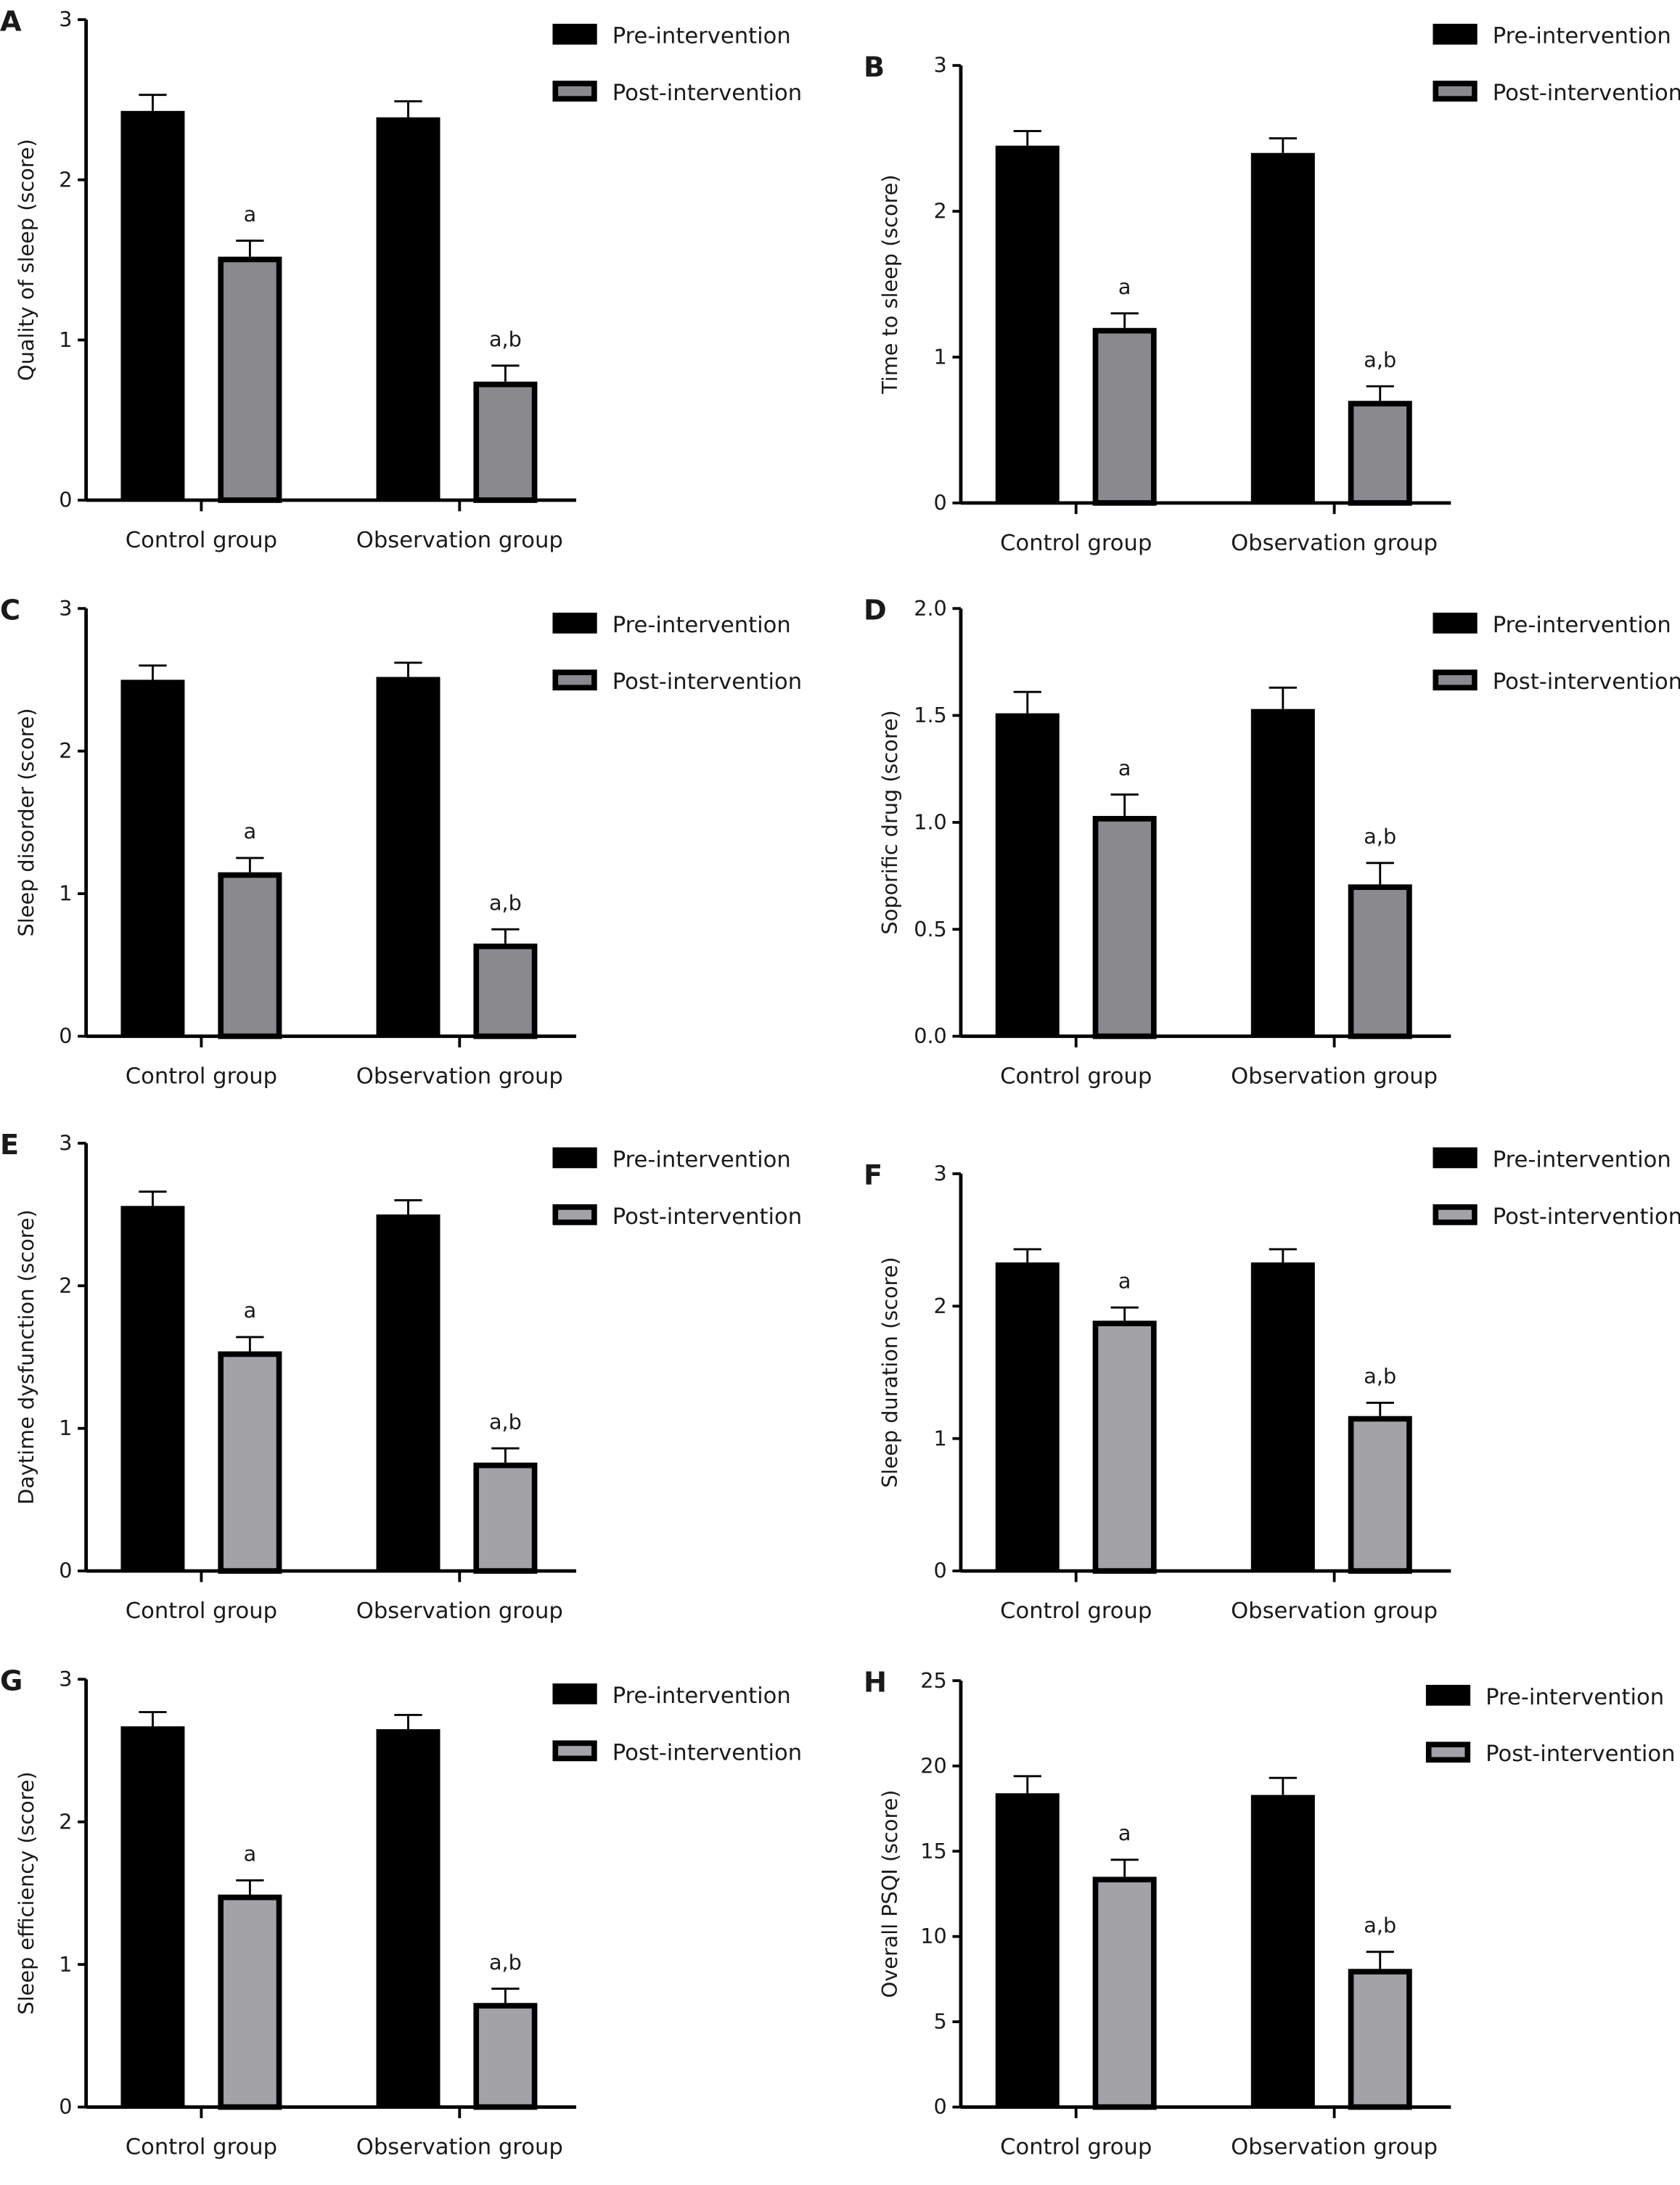  I want to click on y-axis-label: Quality of sleep (score), so click(26, 260).